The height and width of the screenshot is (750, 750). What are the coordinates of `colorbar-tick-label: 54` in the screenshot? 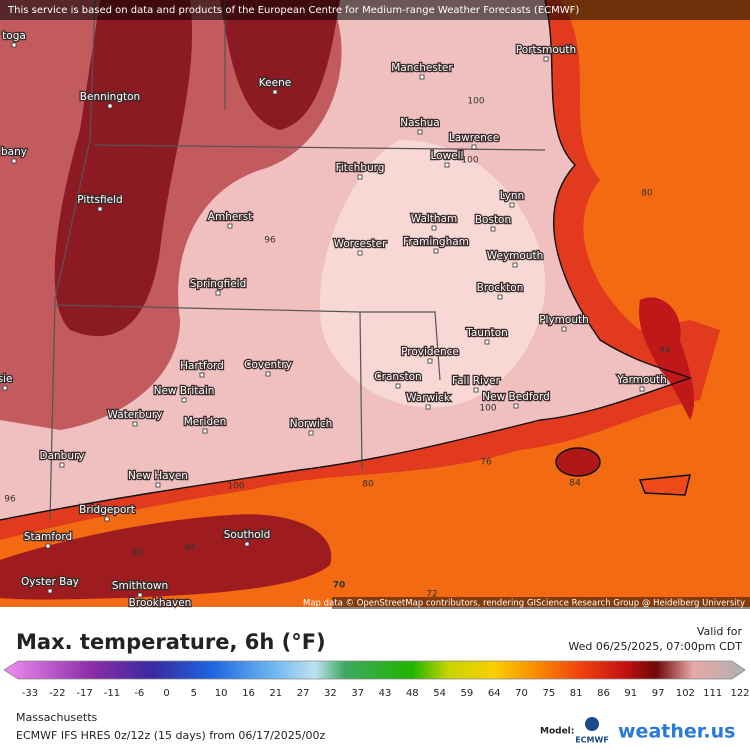 It's located at (439, 693).